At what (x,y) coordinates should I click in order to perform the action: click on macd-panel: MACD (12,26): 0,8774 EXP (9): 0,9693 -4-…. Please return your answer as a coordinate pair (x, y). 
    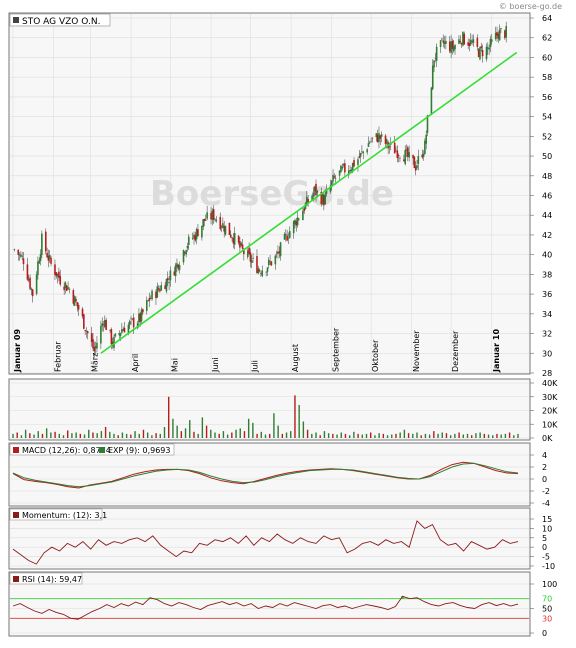
    Looking at the image, I should click on (279, 475).